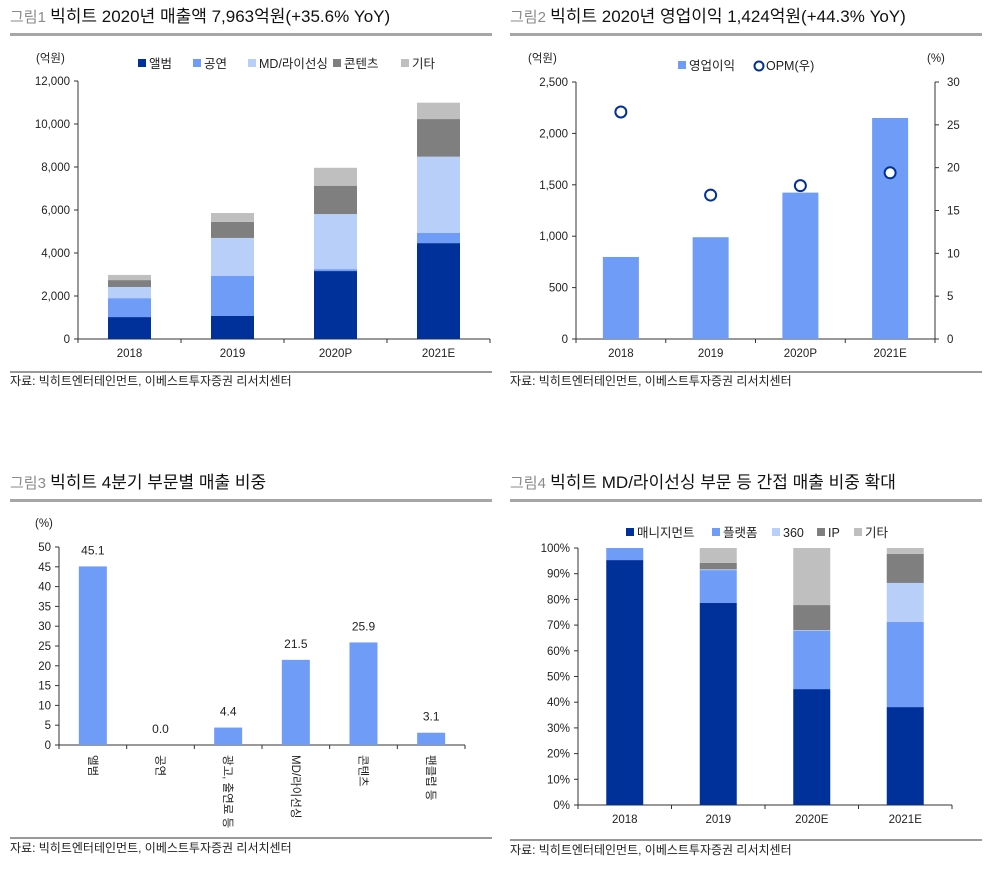  Describe the element at coordinates (793, 533) in the screenshot. I see `legend-label: 360` at that location.